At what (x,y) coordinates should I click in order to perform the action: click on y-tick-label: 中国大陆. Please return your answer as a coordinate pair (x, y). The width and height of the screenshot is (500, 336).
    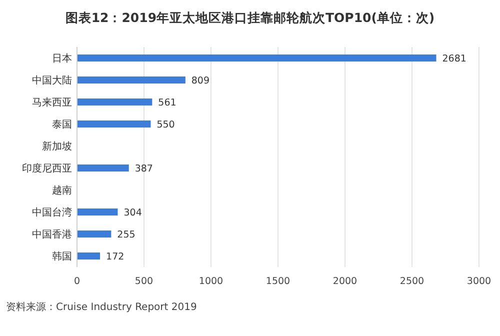
    Looking at the image, I should click on (52, 80).